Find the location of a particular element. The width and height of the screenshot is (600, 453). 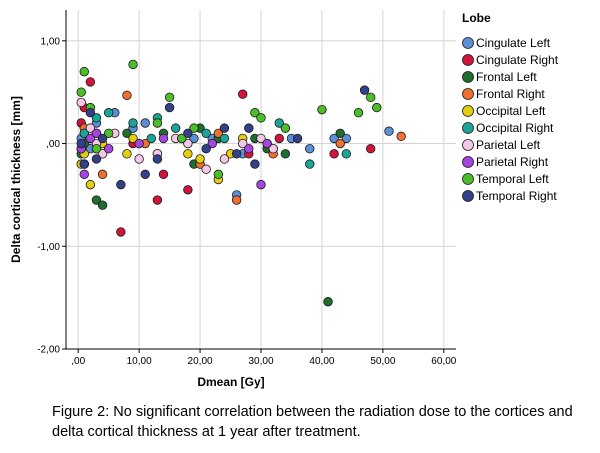

x-tick-label: 60,00 is located at coordinates (443, 361).